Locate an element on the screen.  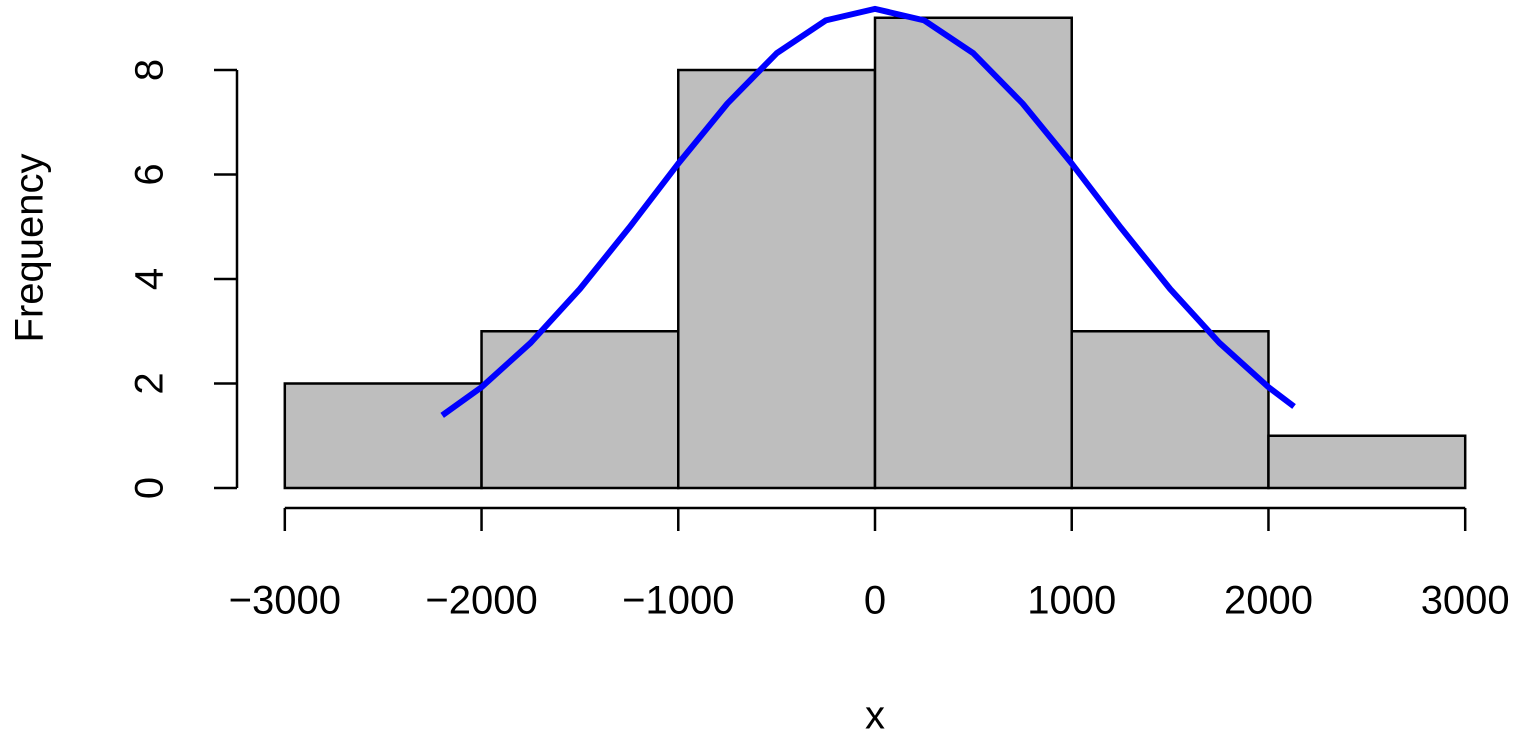
y-tick-label: 2 is located at coordinates (150, 383).